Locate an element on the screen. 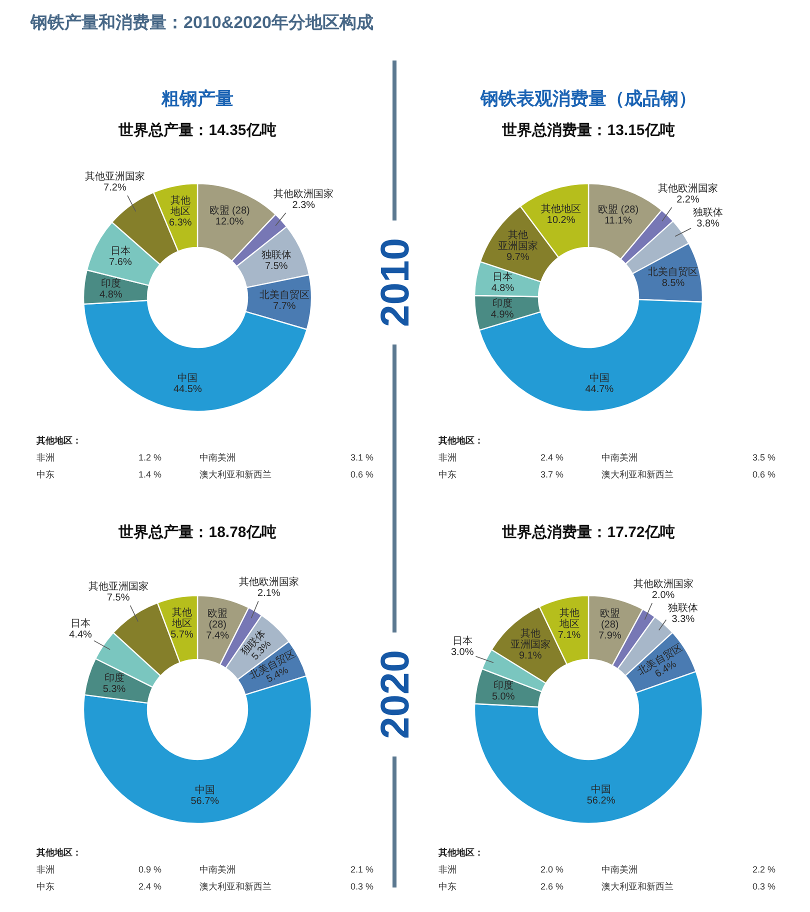 The image size is (810, 912). data-label: 8.5% is located at coordinates (673, 283).